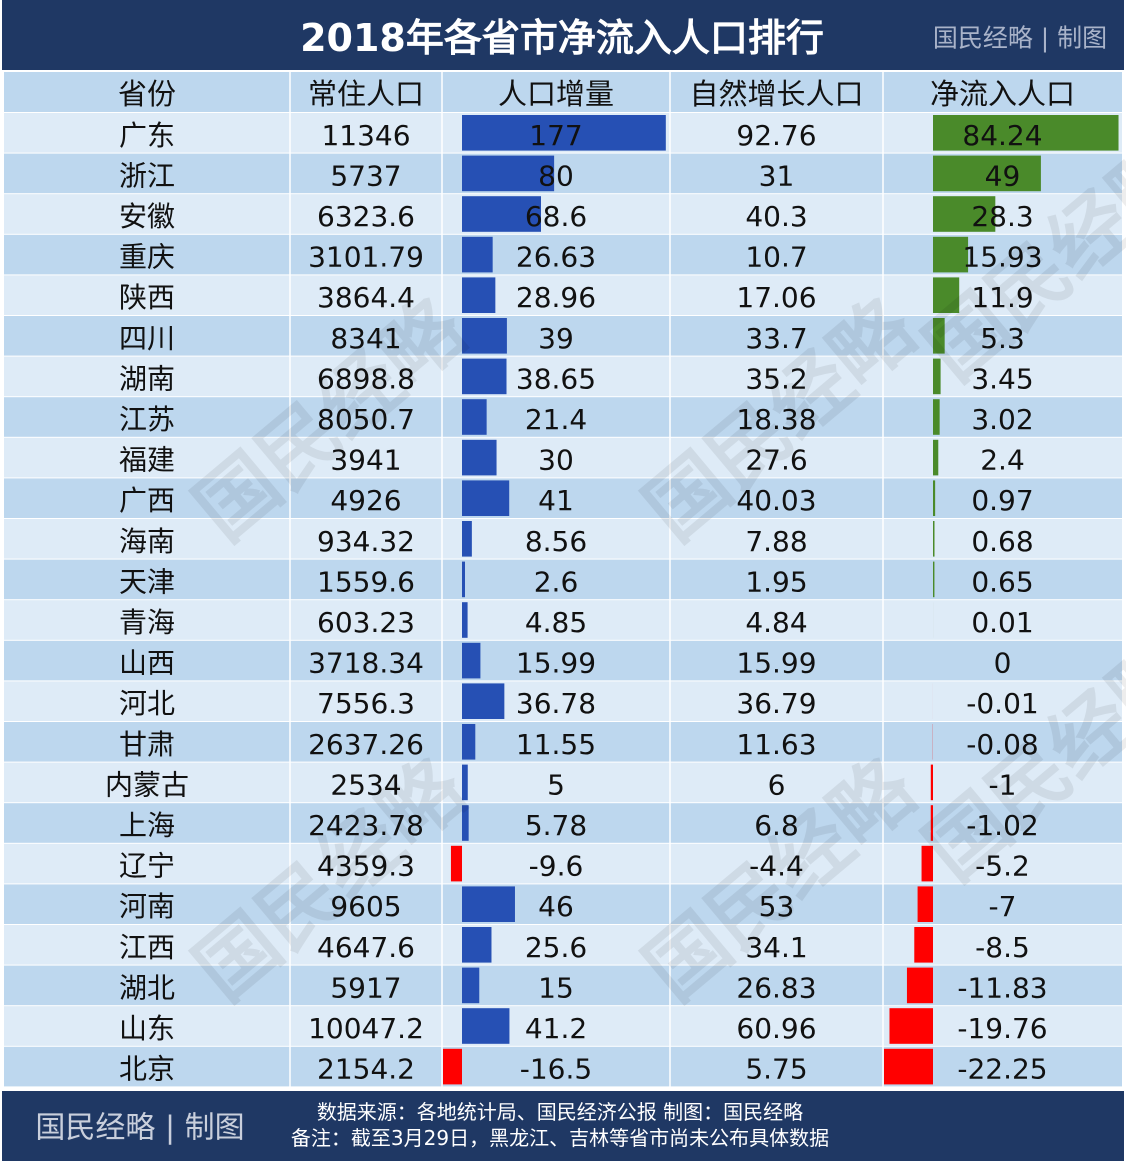 The width and height of the screenshot is (1126, 1163). I want to click on cell-value: -0.08, so click(1002, 744).